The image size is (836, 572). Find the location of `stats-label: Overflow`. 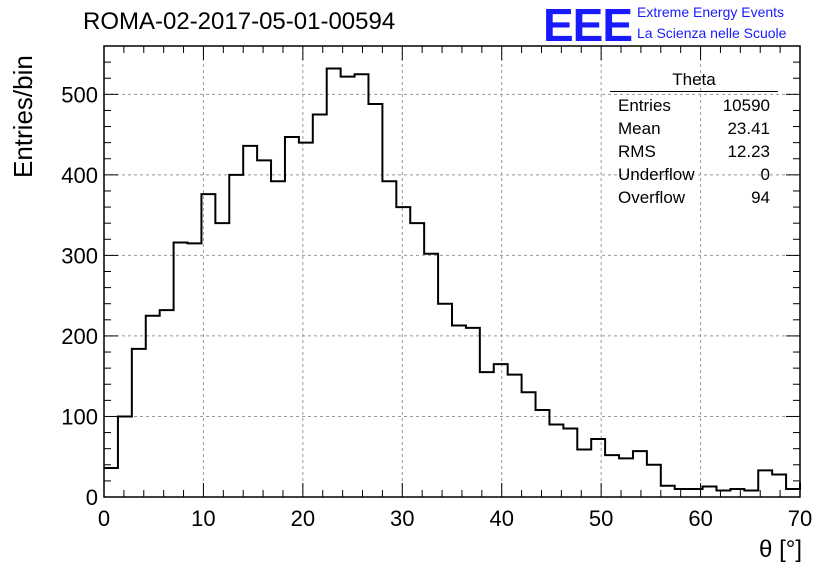

stats-label: Overflow is located at coordinates (652, 197).